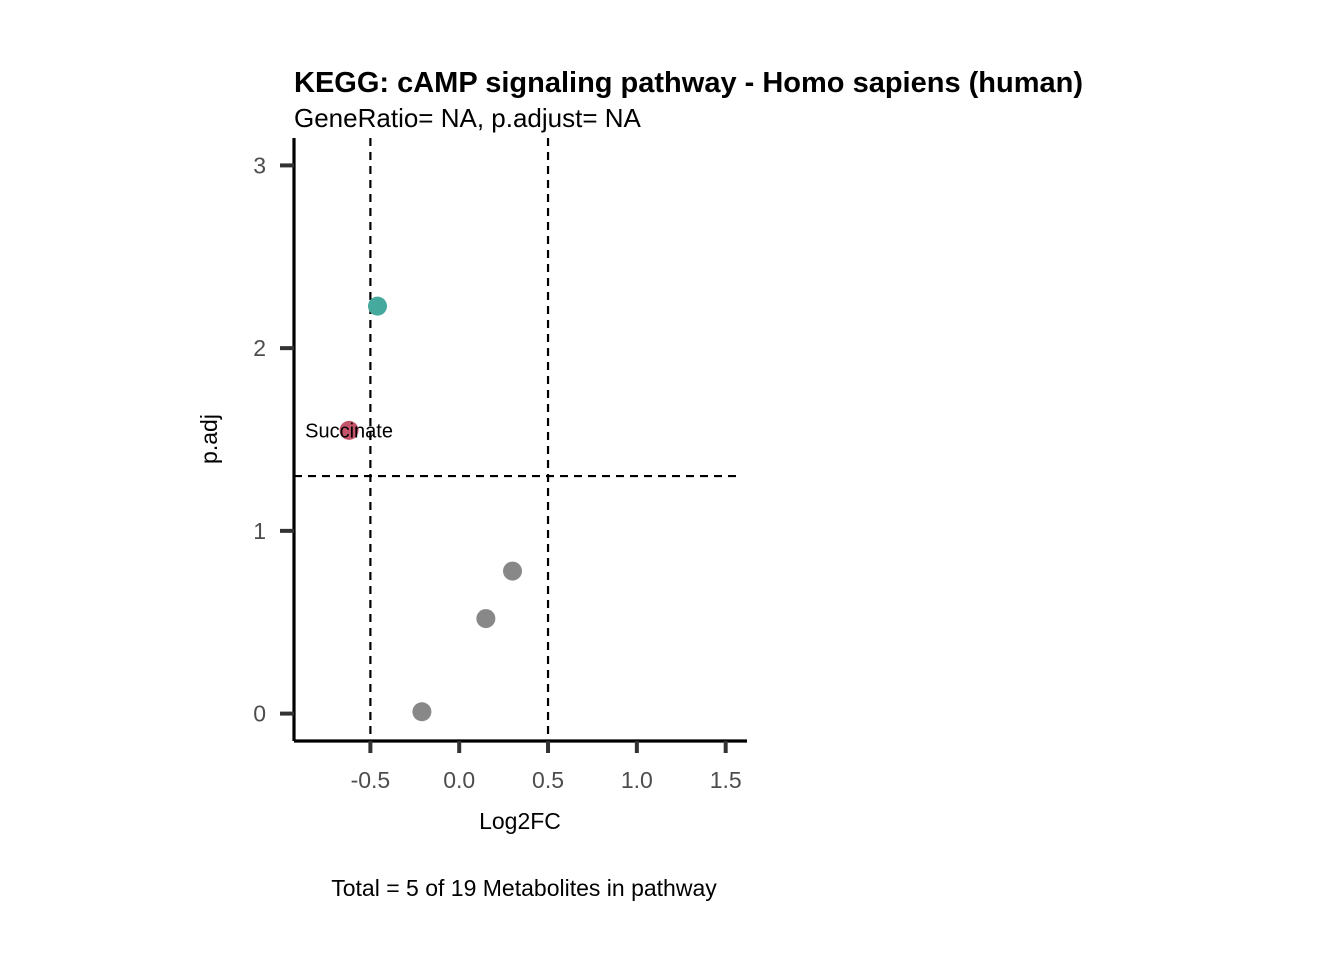 This screenshot has height=960, width=1344. What do you see at coordinates (459, 780) in the screenshot?
I see `x-tick-label-1: 0.0` at bounding box center [459, 780].